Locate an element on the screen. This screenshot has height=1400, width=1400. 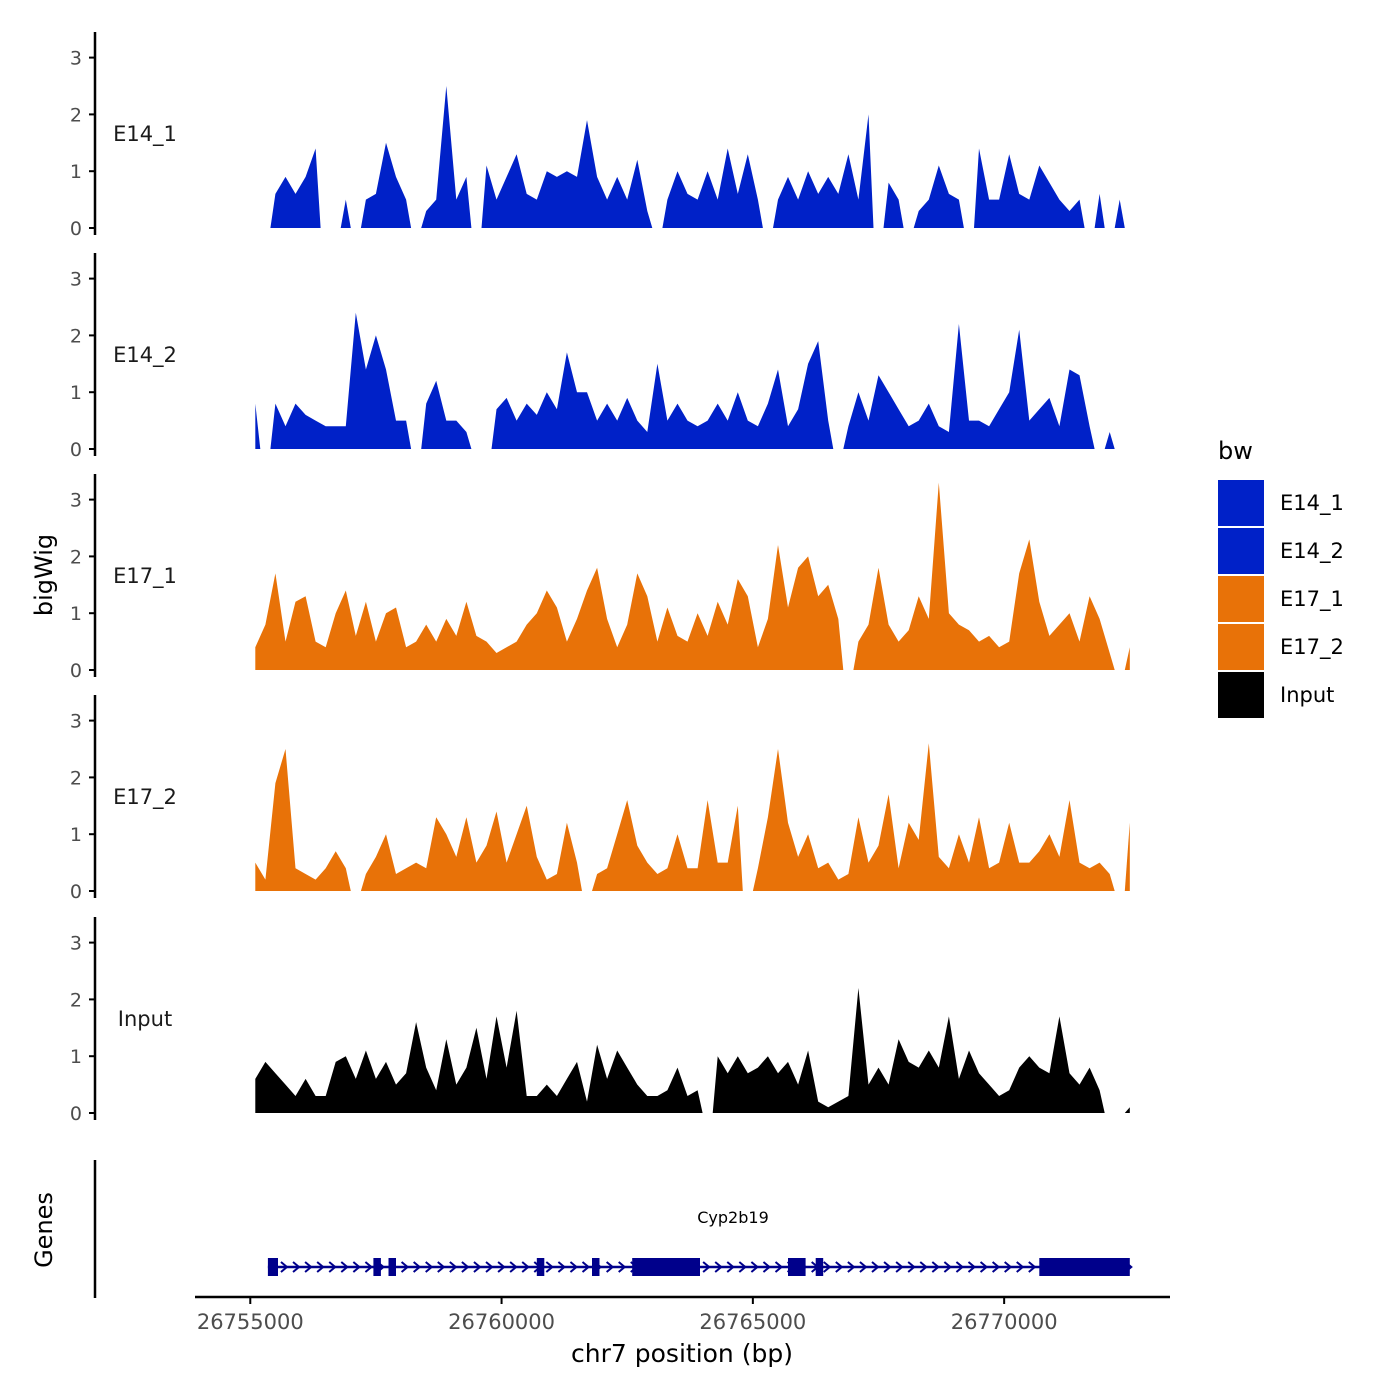
x-axis: 26755000 26760000 26765000 26770000 is located at coordinates (682, 1314).